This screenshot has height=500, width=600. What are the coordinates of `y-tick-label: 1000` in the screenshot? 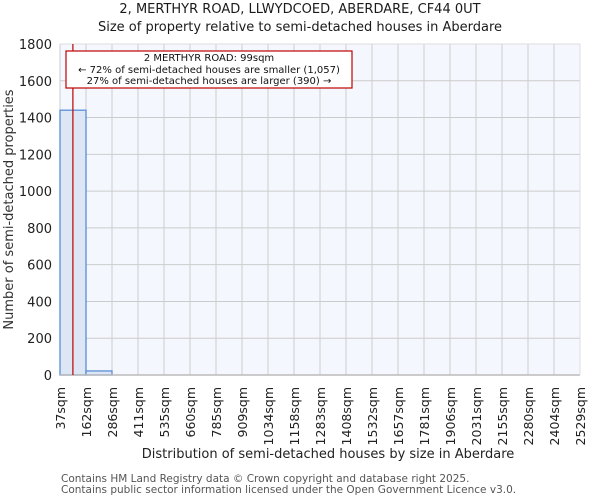 It's located at (35, 192).